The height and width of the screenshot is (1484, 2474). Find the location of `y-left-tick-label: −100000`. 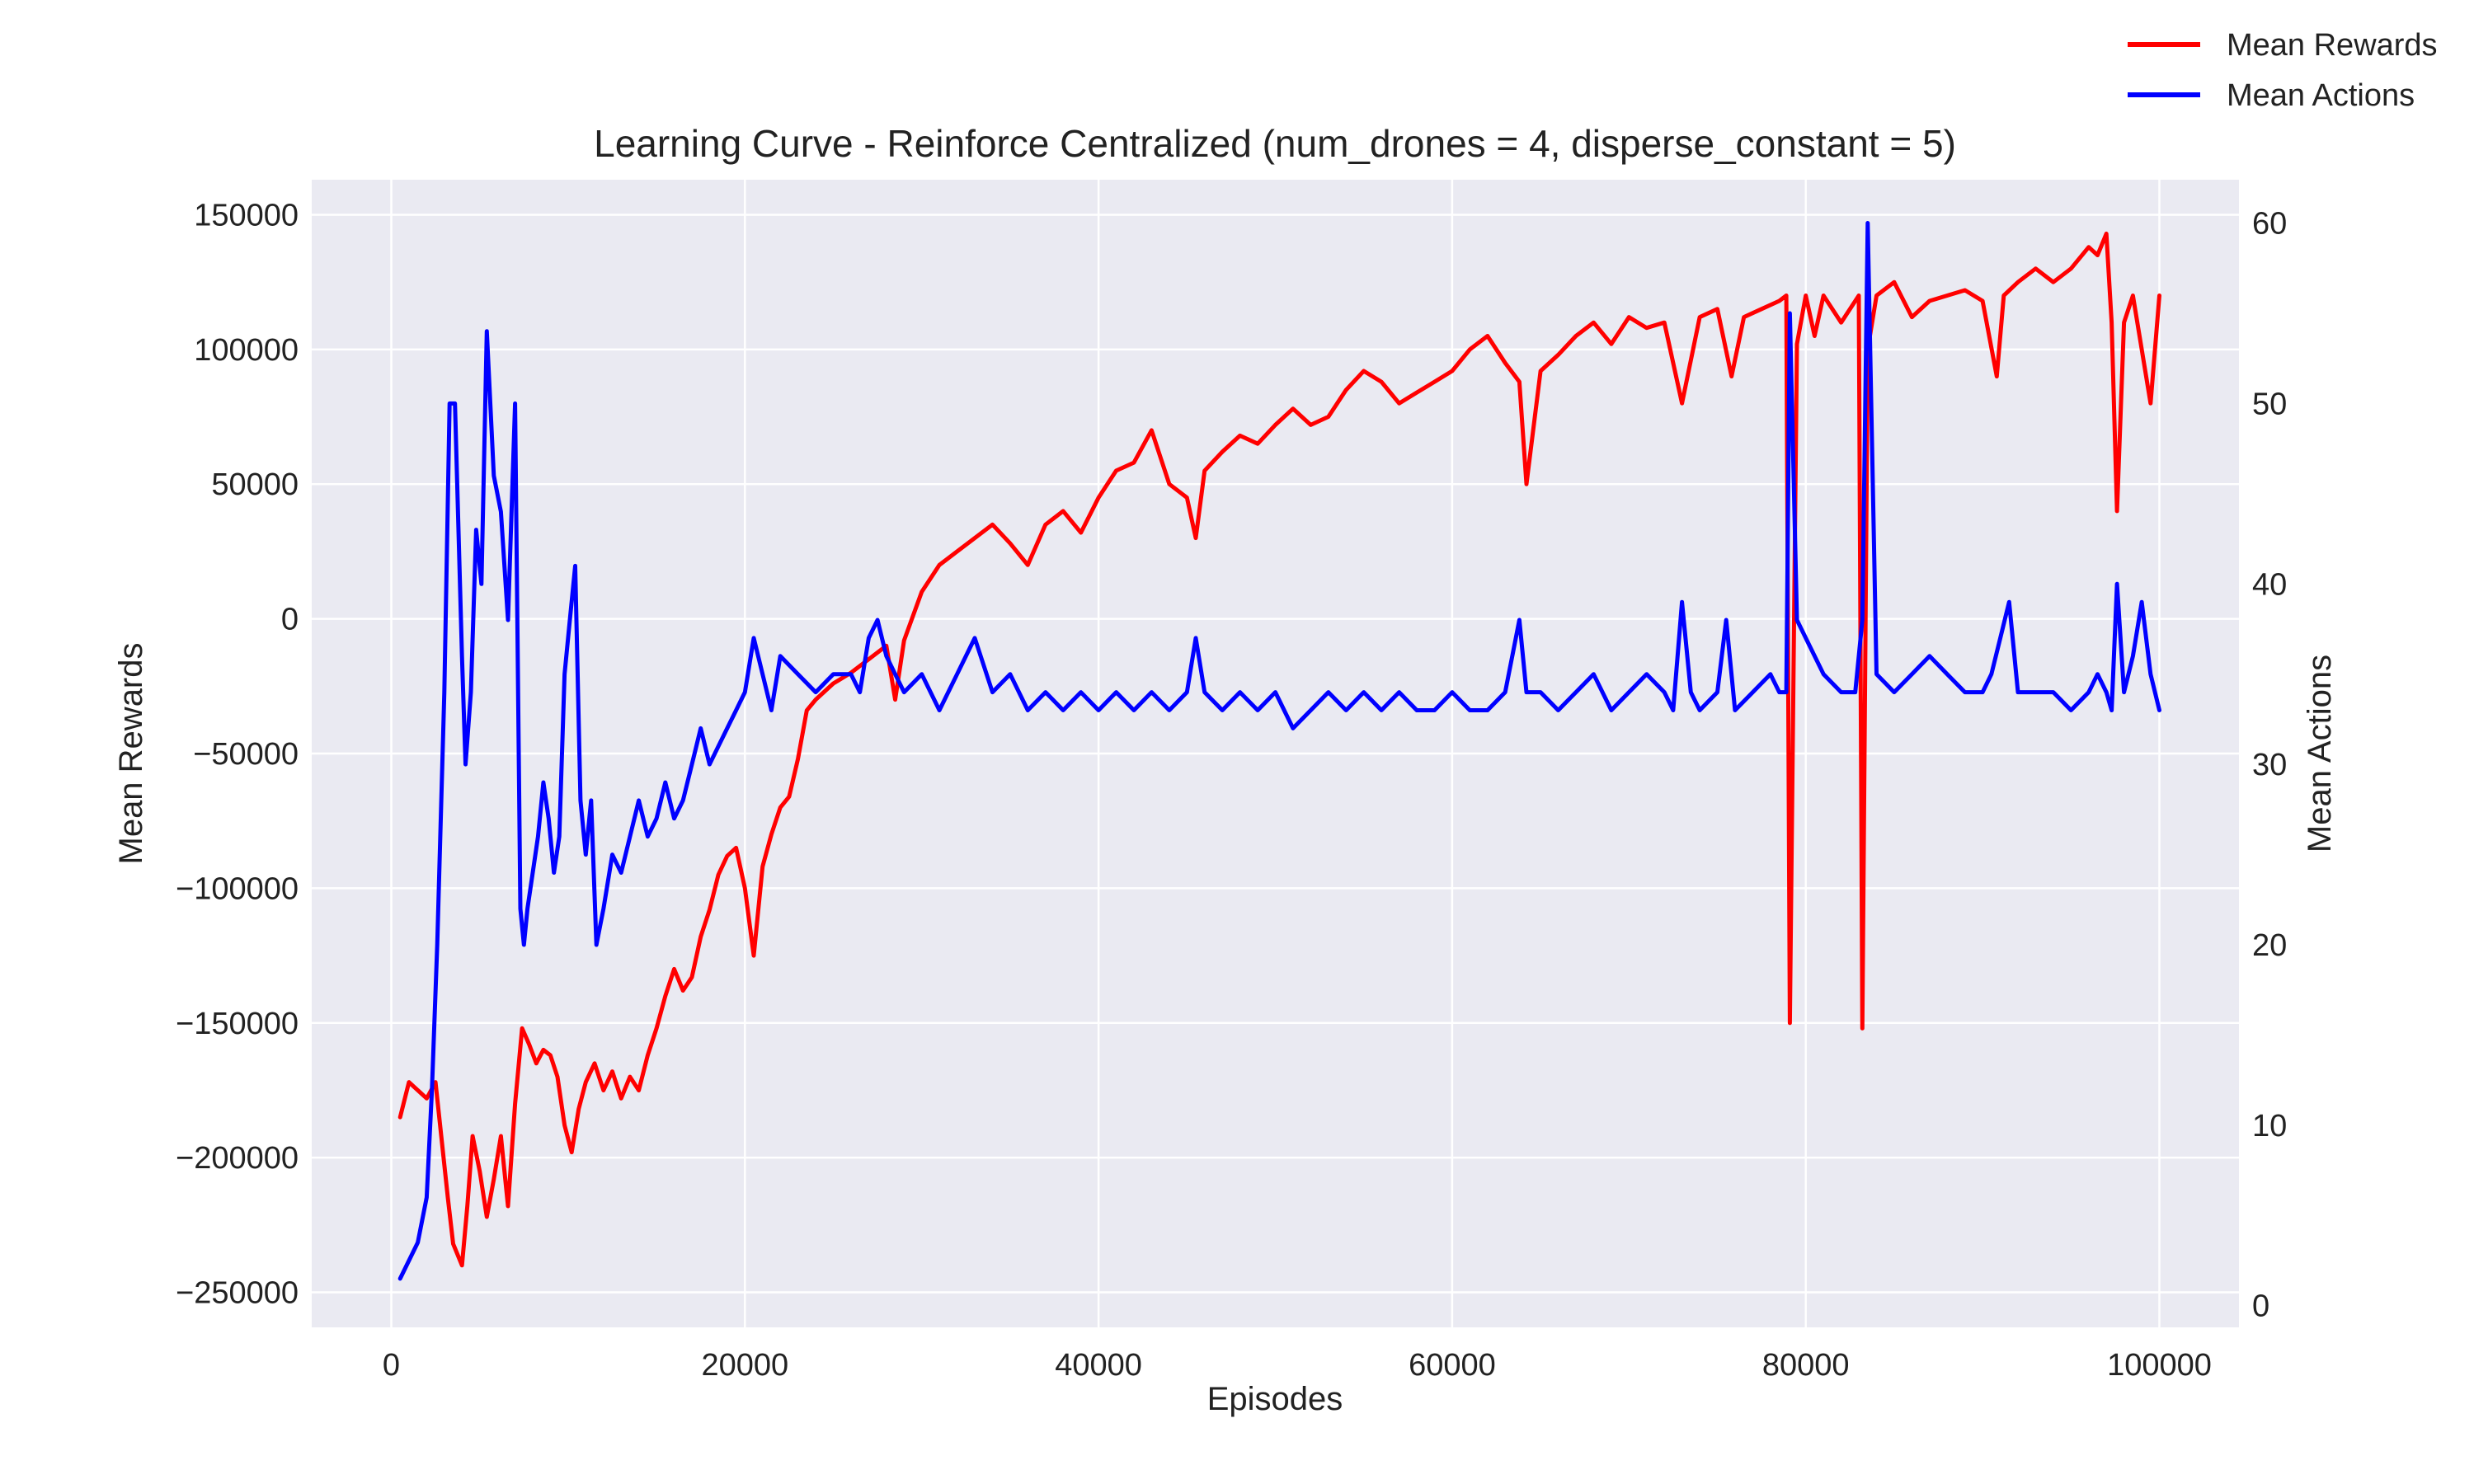

y-left-tick-label: −100000 is located at coordinates (237, 888).